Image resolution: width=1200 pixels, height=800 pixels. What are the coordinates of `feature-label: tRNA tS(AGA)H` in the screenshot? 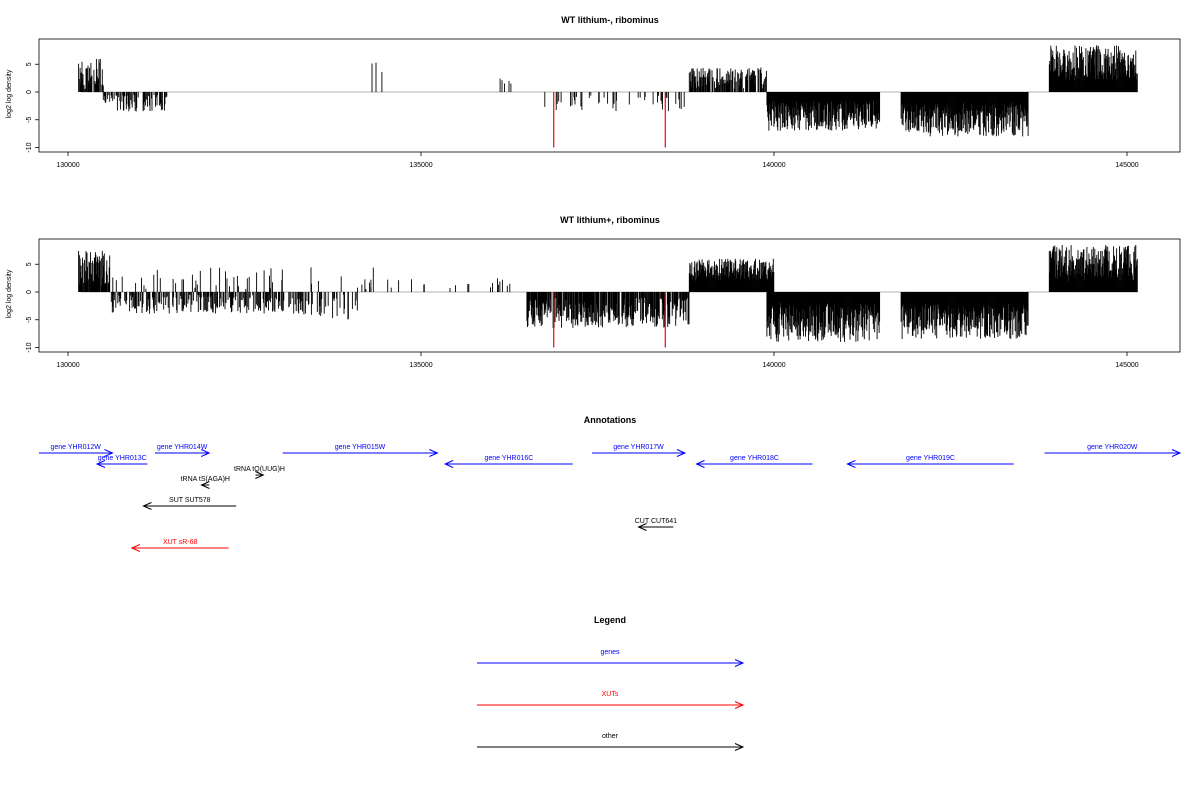 It's located at (205, 479).